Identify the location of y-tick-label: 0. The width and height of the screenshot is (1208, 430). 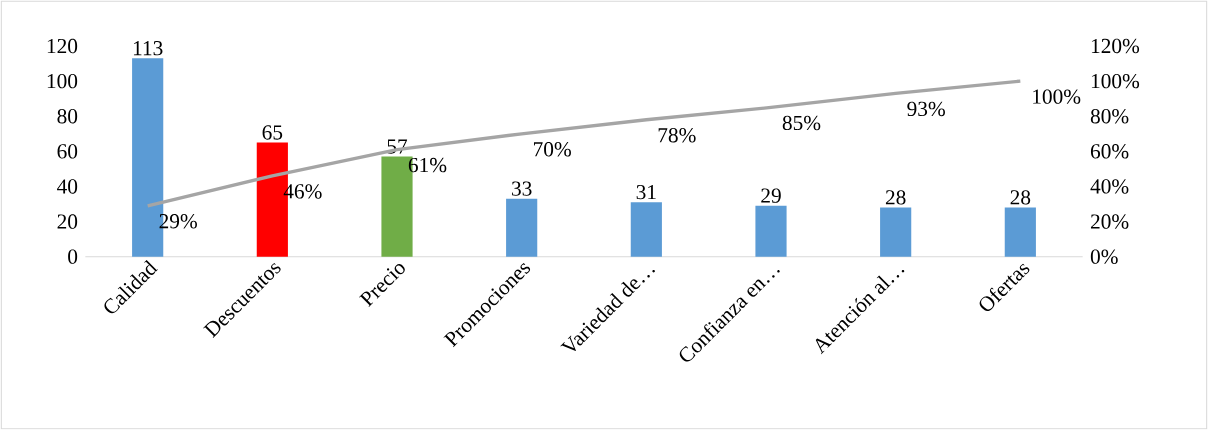
(73, 256).